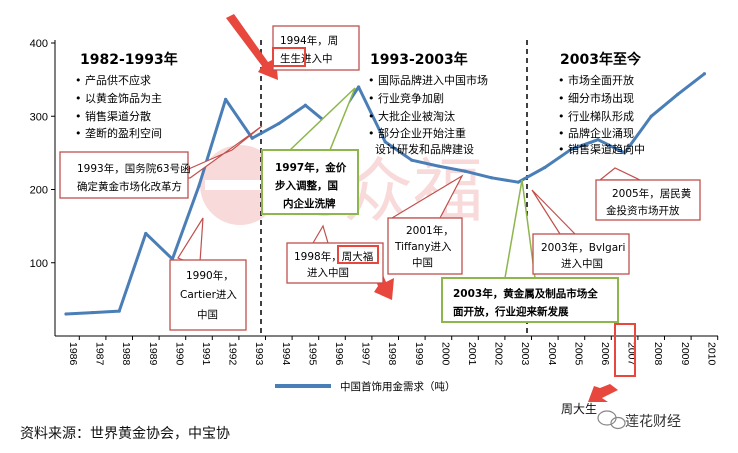 Image resolution: width=738 pixels, height=453 pixels. Describe the element at coordinates (428, 80) in the screenshot. I see `era-bullet: • 国际品牌进入中国市场` at that location.